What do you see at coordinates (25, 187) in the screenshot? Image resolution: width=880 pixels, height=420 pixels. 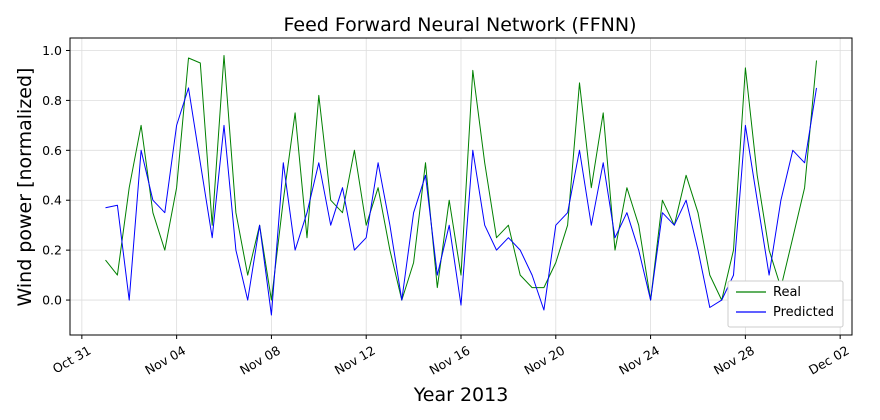 I see `y-axis-label: Wind power [normalized]` at bounding box center [25, 187].